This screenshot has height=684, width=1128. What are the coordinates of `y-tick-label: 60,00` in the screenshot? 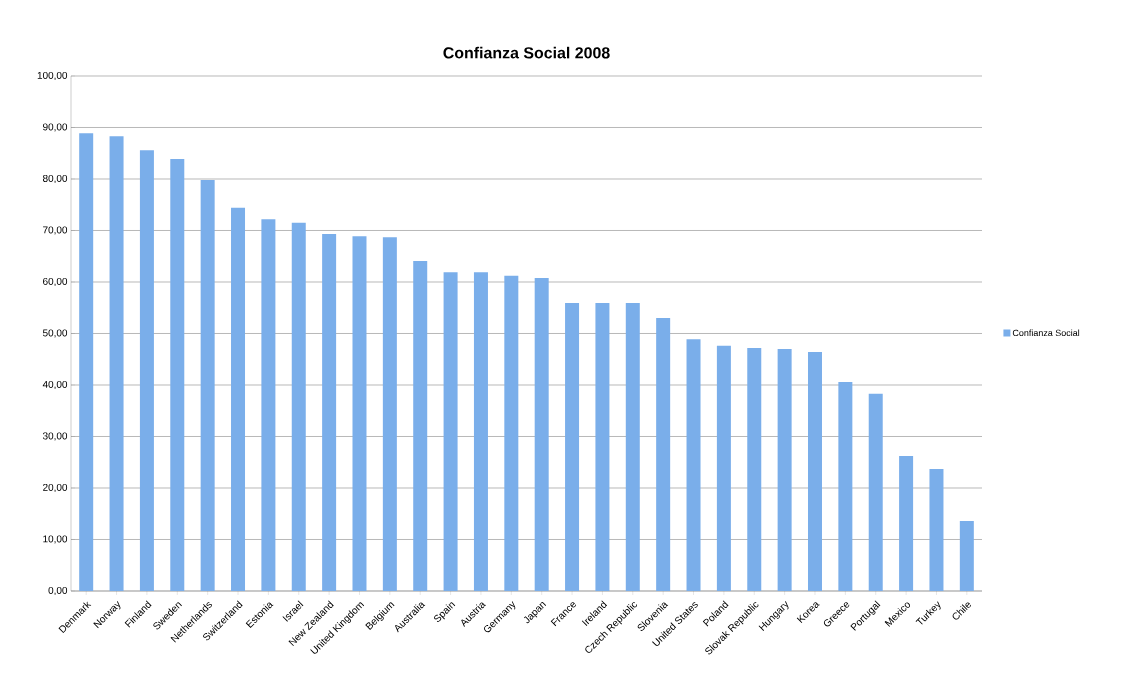 It's located at (55, 282).